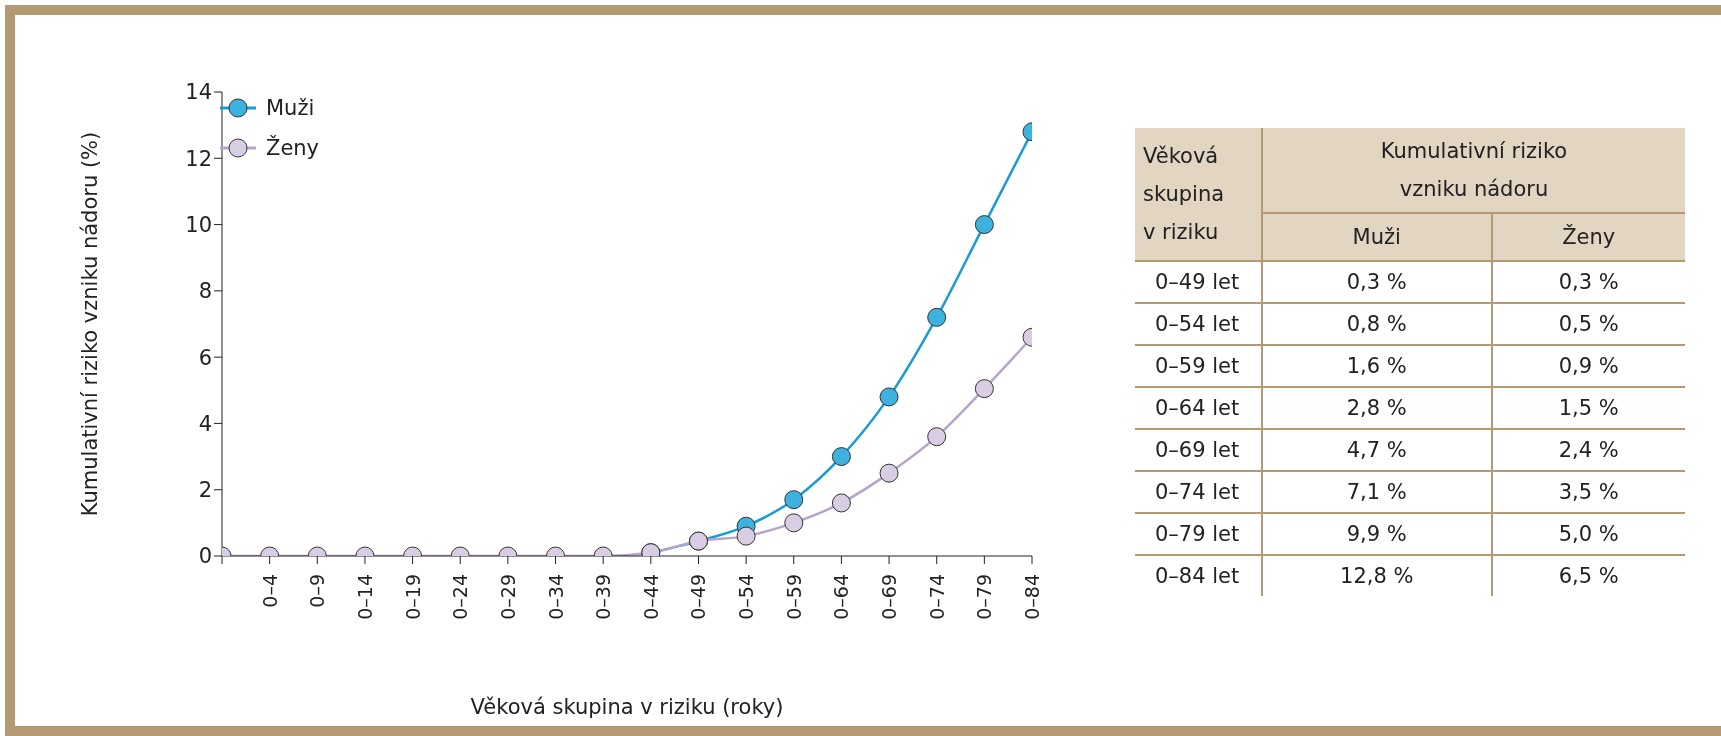 The height and width of the screenshot is (736, 1721). Describe the element at coordinates (1377, 575) in the screenshot. I see `data-label: 12,8 %` at that location.